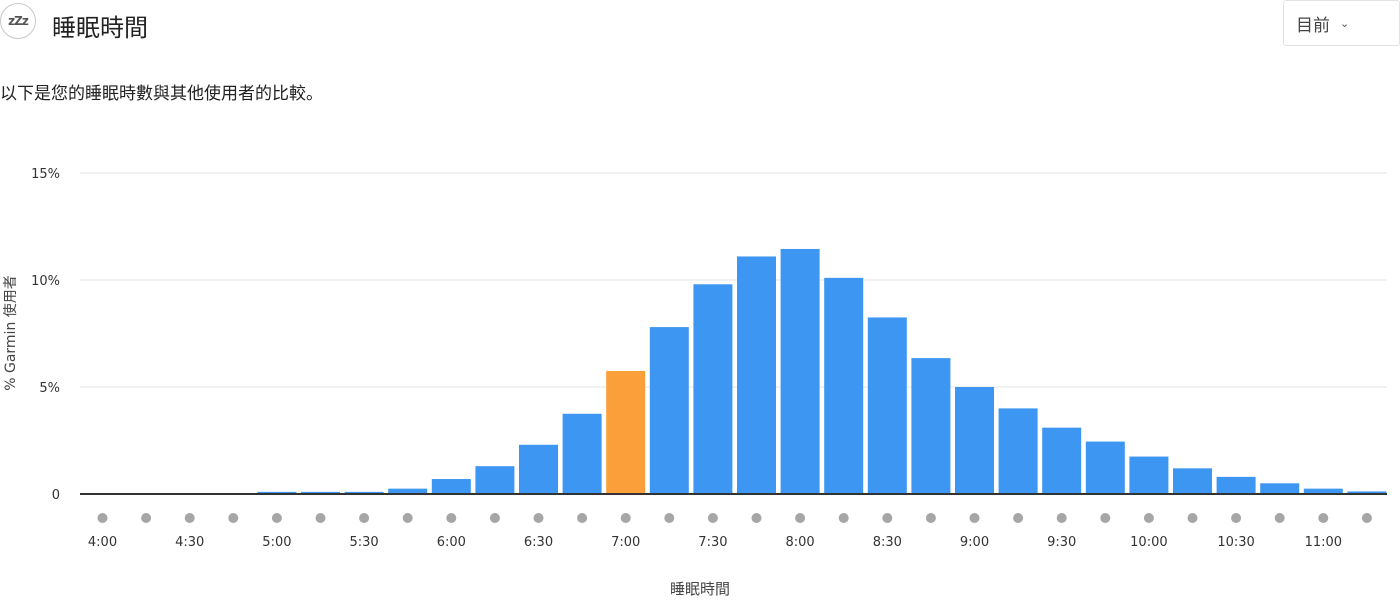 This screenshot has width=1400, height=600. What do you see at coordinates (56, 495) in the screenshot?
I see `y-tick-label: 0` at bounding box center [56, 495].